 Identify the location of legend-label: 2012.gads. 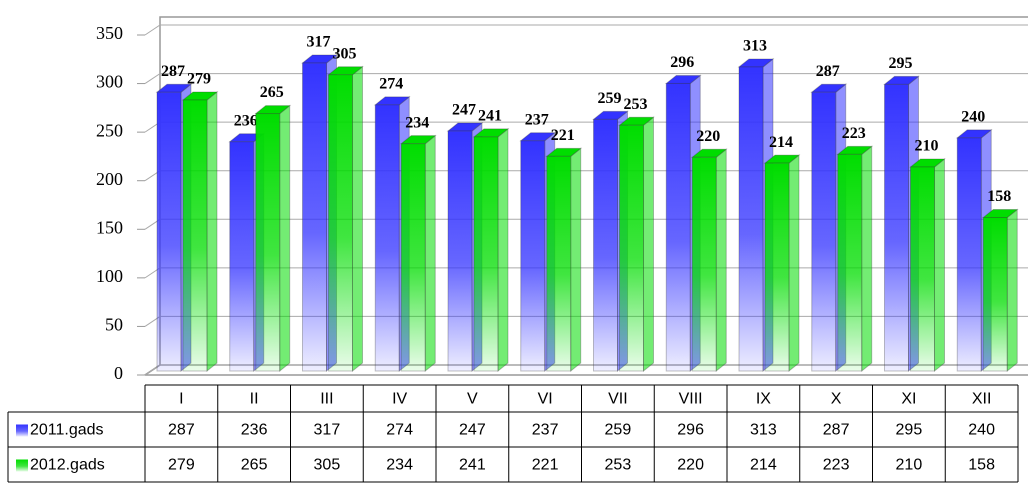
(67, 465).